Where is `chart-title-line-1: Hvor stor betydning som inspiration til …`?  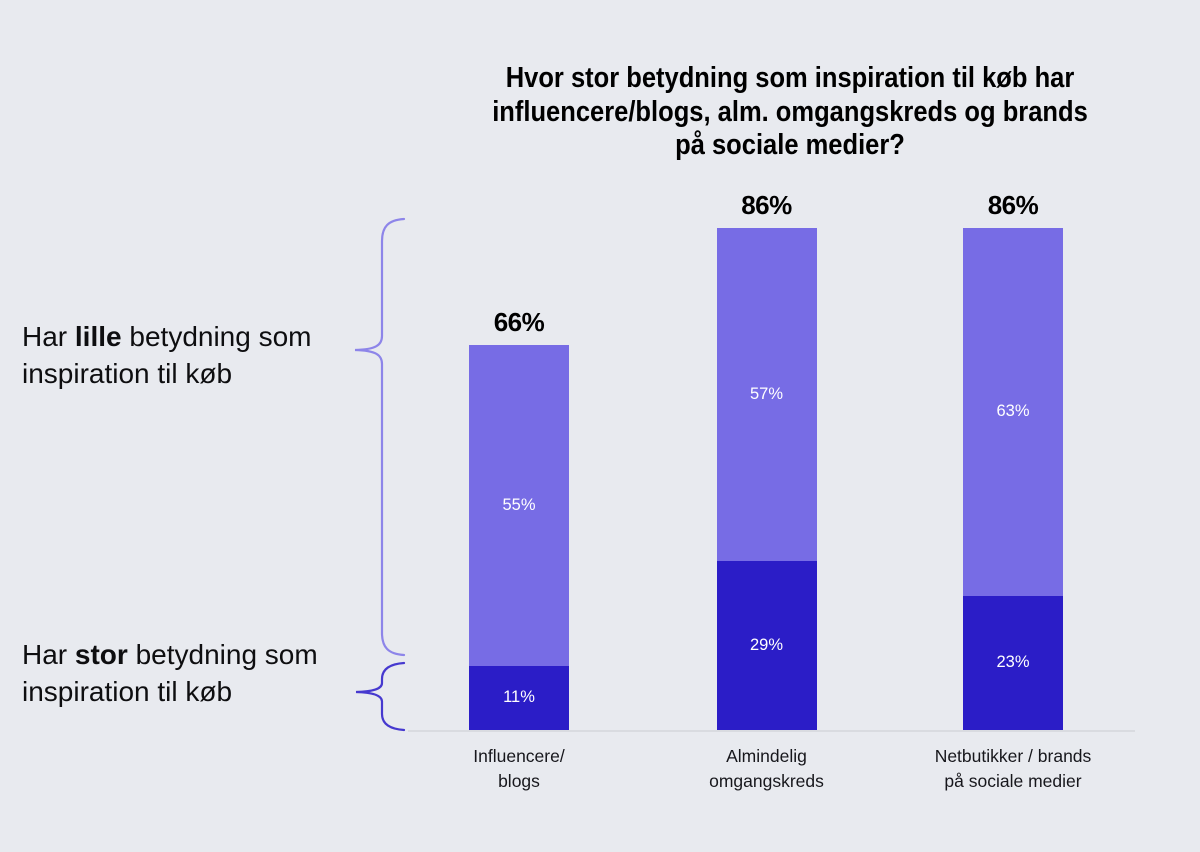 chart-title-line-1: Hvor stor betydning som inspiration til … is located at coordinates (790, 78).